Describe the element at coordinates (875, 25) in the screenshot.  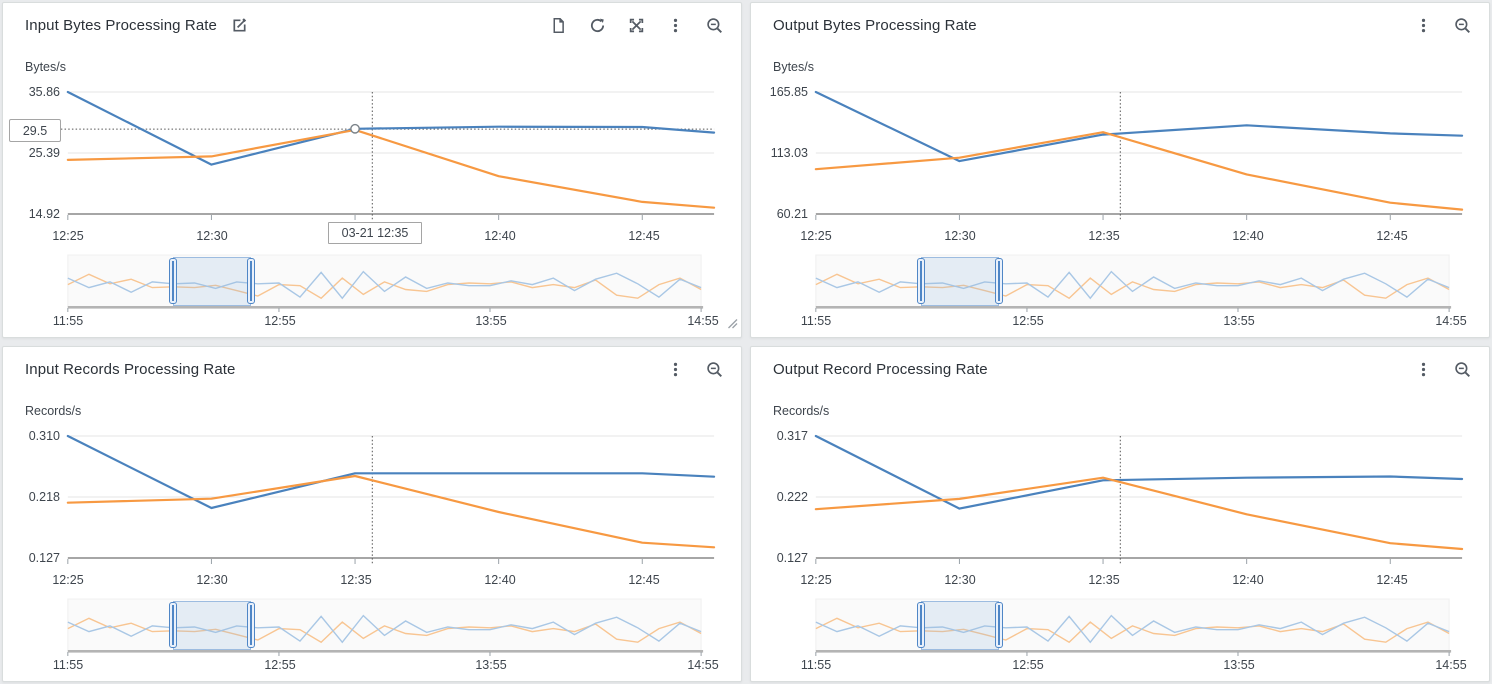
I see `panel-title: Output Bytes Processing Rate` at that location.